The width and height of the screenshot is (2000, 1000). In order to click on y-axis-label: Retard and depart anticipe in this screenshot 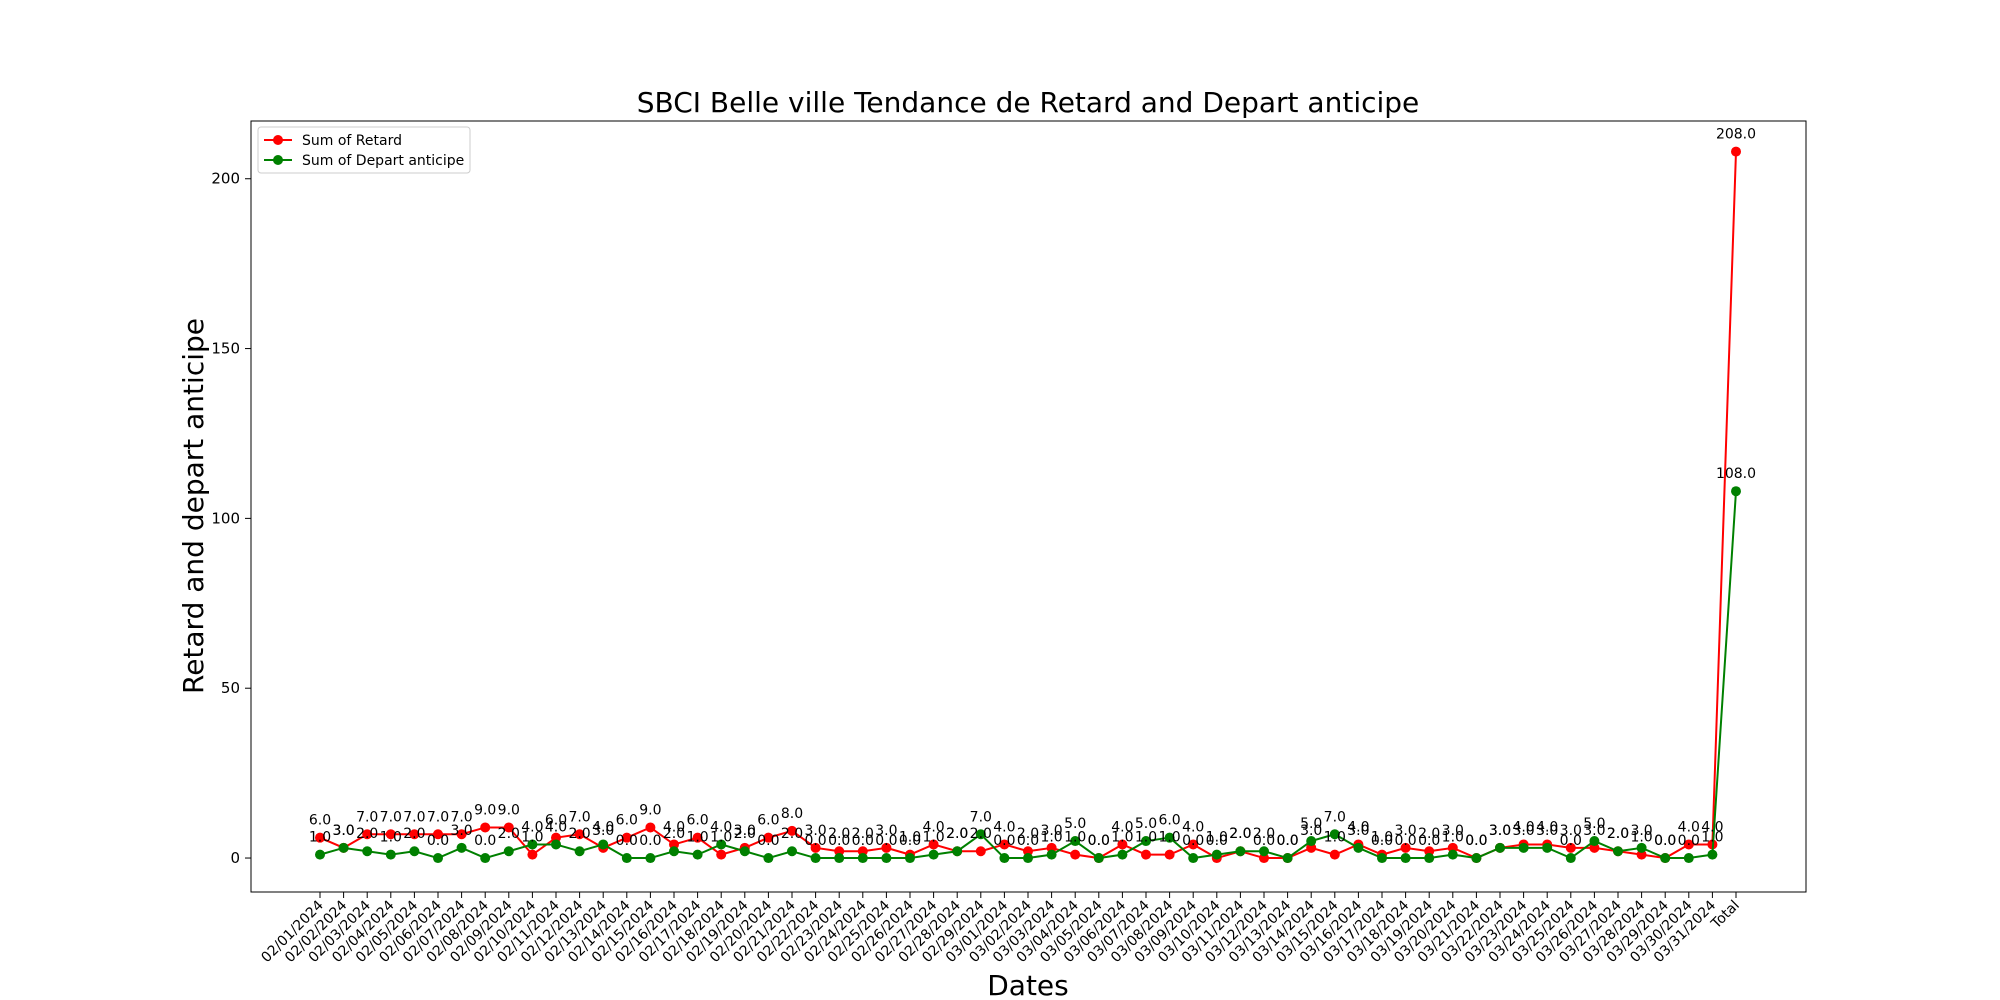, I will do `click(193, 506)`.